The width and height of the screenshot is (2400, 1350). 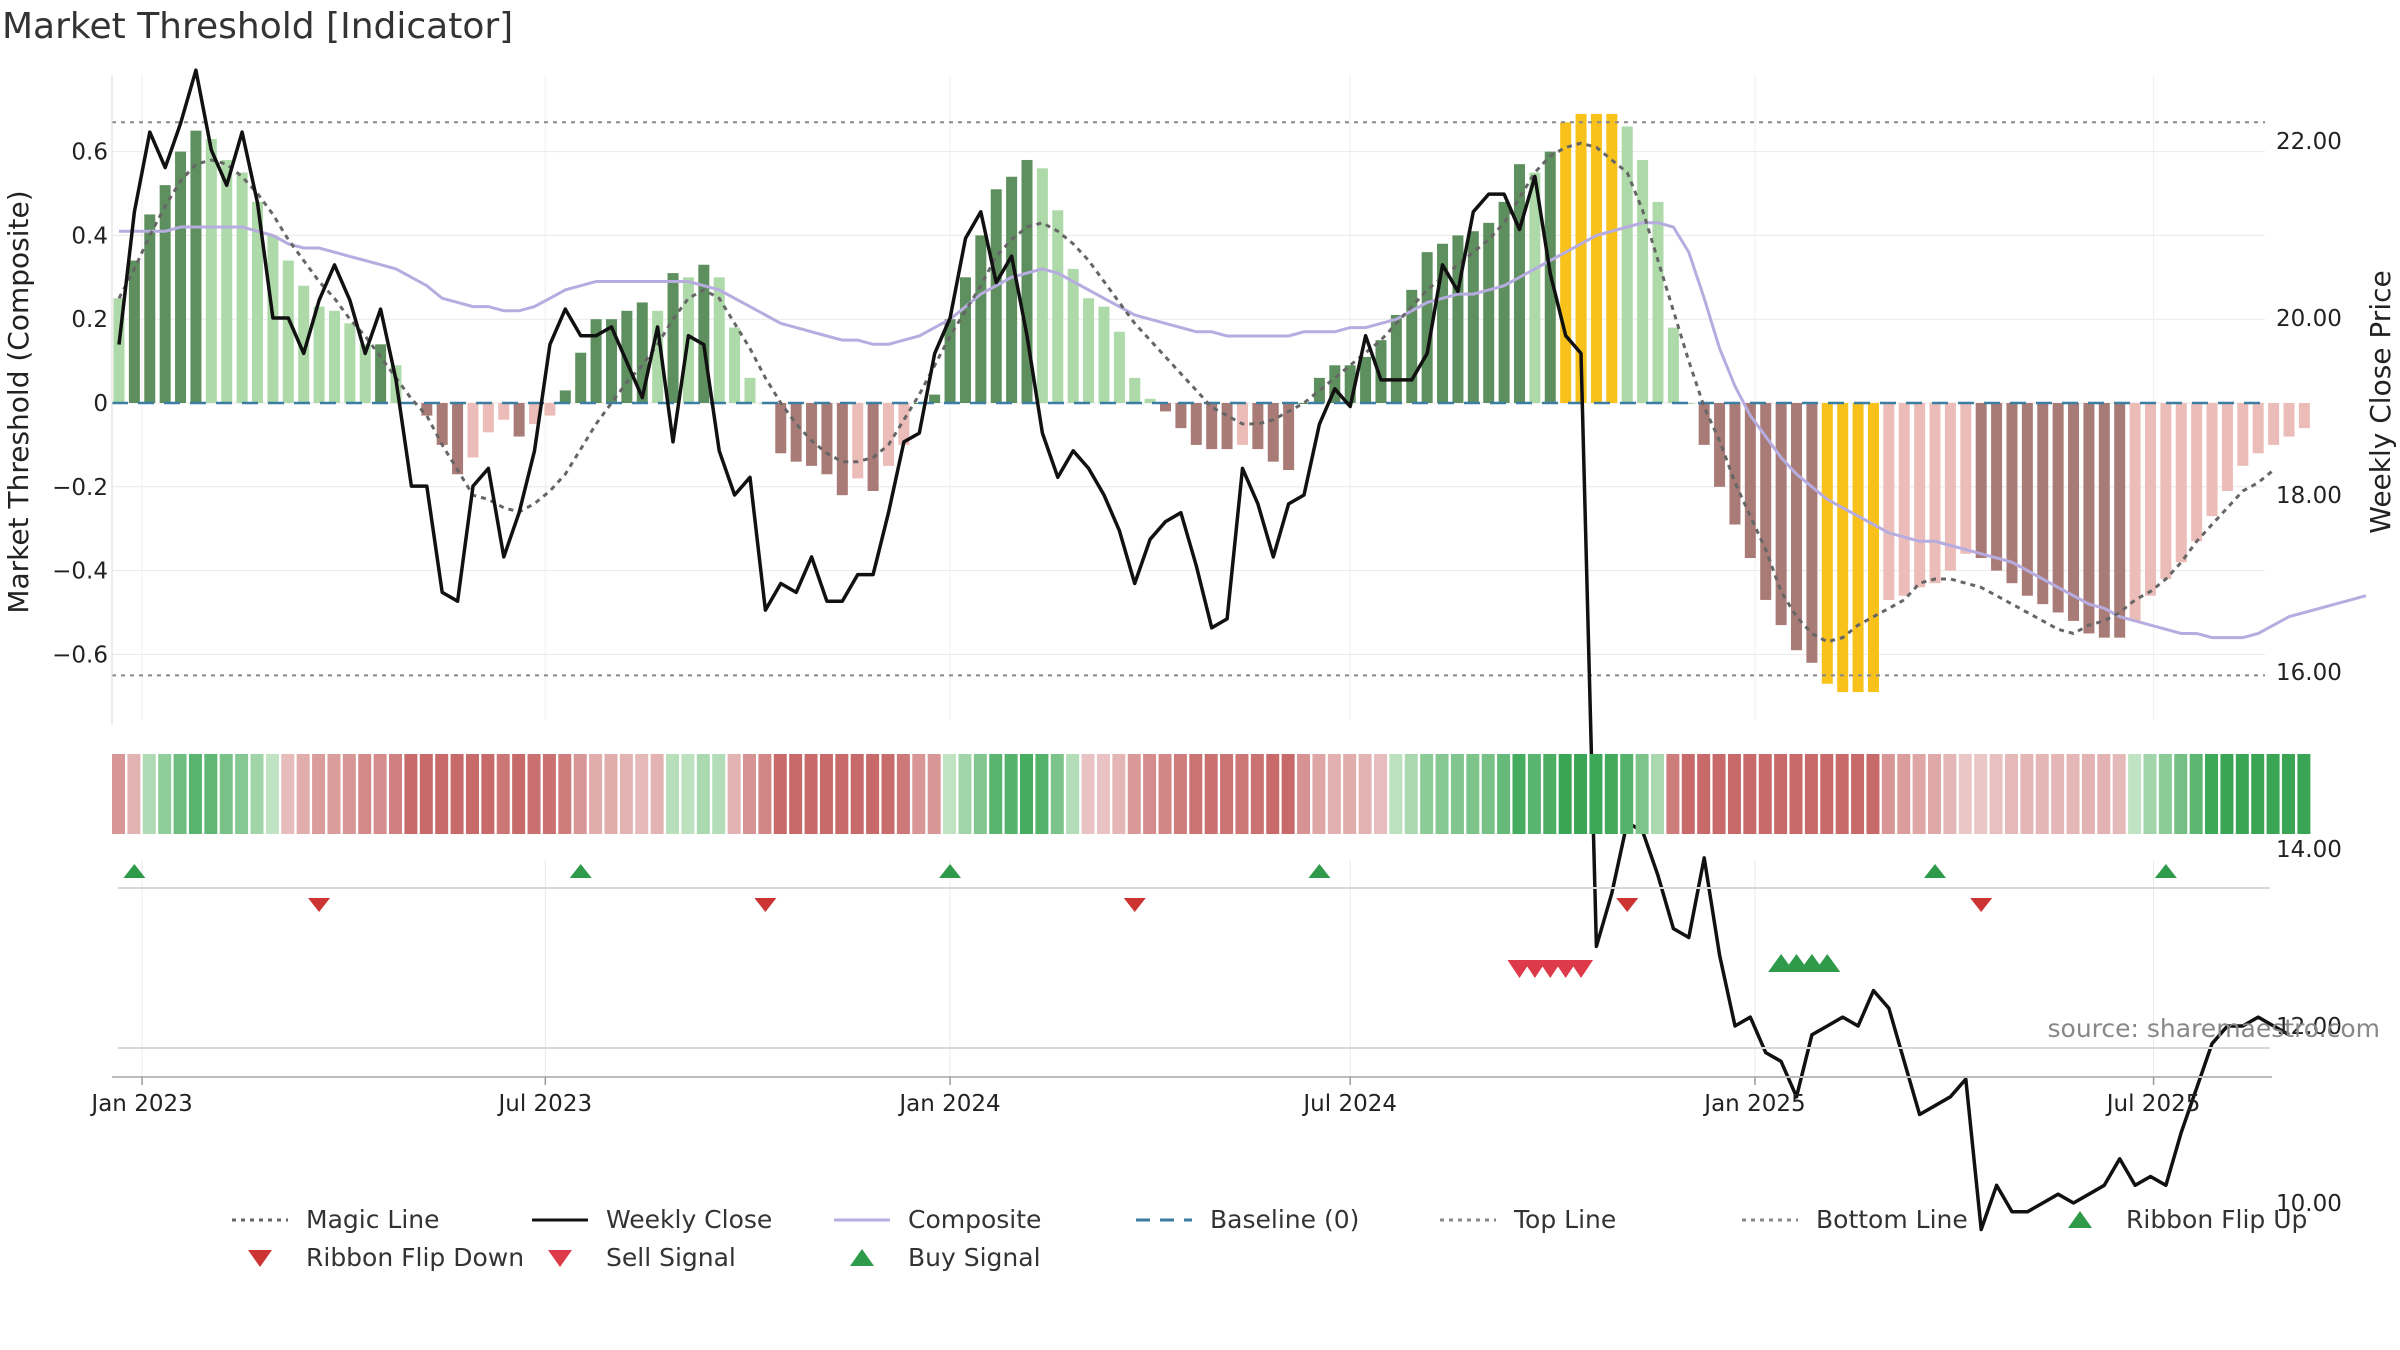 I want to click on ribbon-flip-up-marker, so click(x=1319, y=871).